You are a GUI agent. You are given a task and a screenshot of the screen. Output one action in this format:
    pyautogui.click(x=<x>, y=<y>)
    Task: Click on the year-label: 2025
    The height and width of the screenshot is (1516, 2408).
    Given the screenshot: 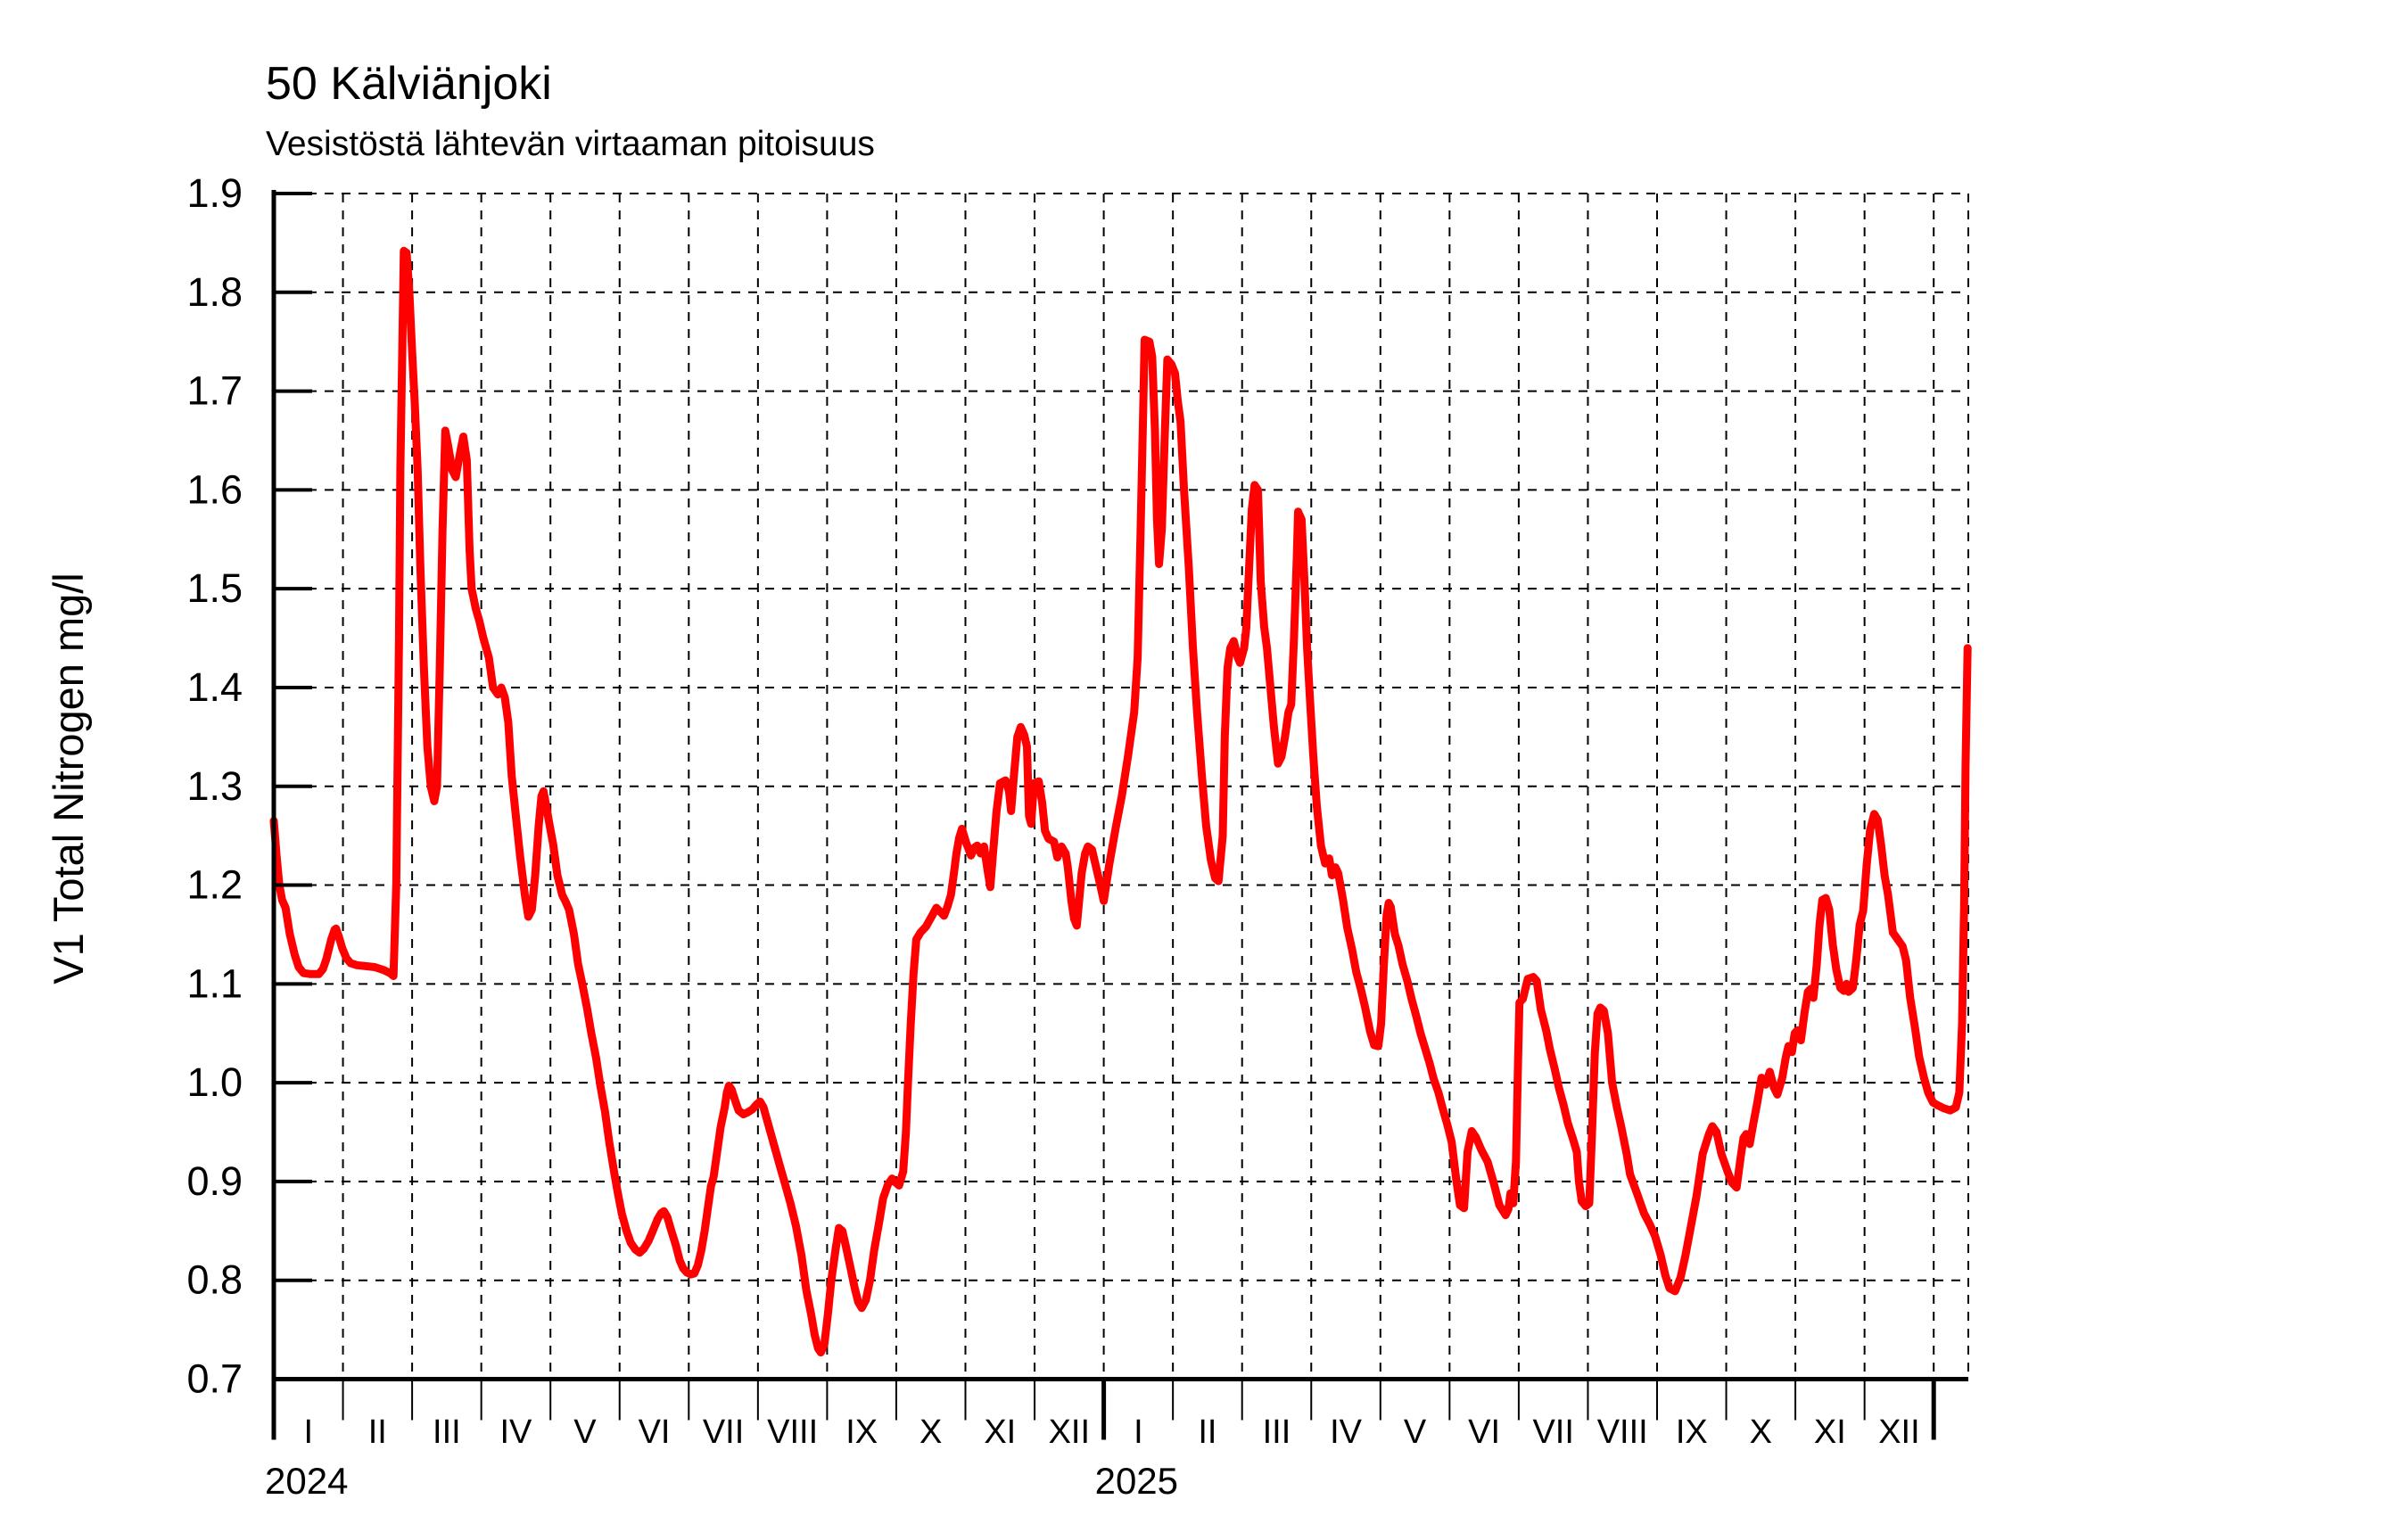 What is the action you would take?
    pyautogui.click(x=1136, y=1481)
    